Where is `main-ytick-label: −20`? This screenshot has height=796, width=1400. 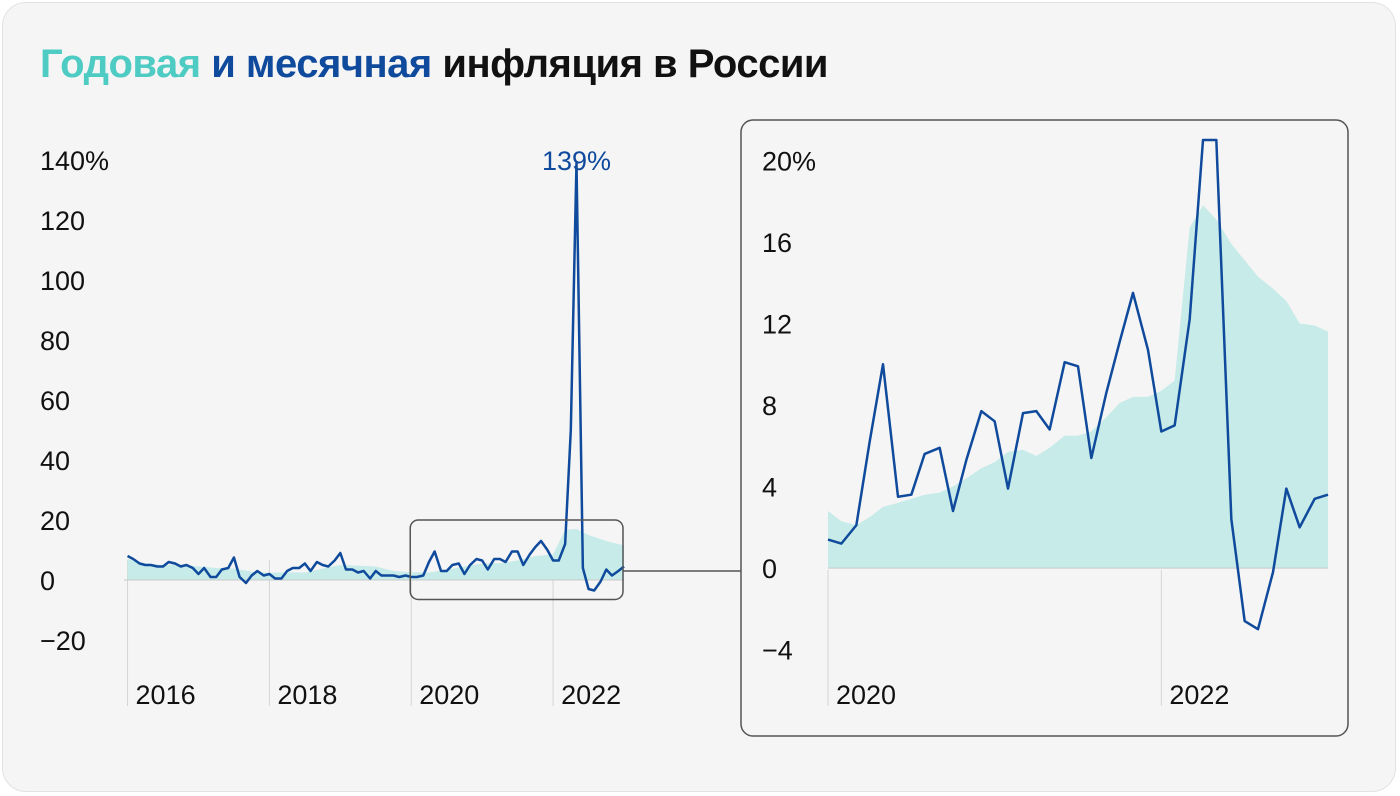
main-ytick-label: −20 is located at coordinates (63, 641).